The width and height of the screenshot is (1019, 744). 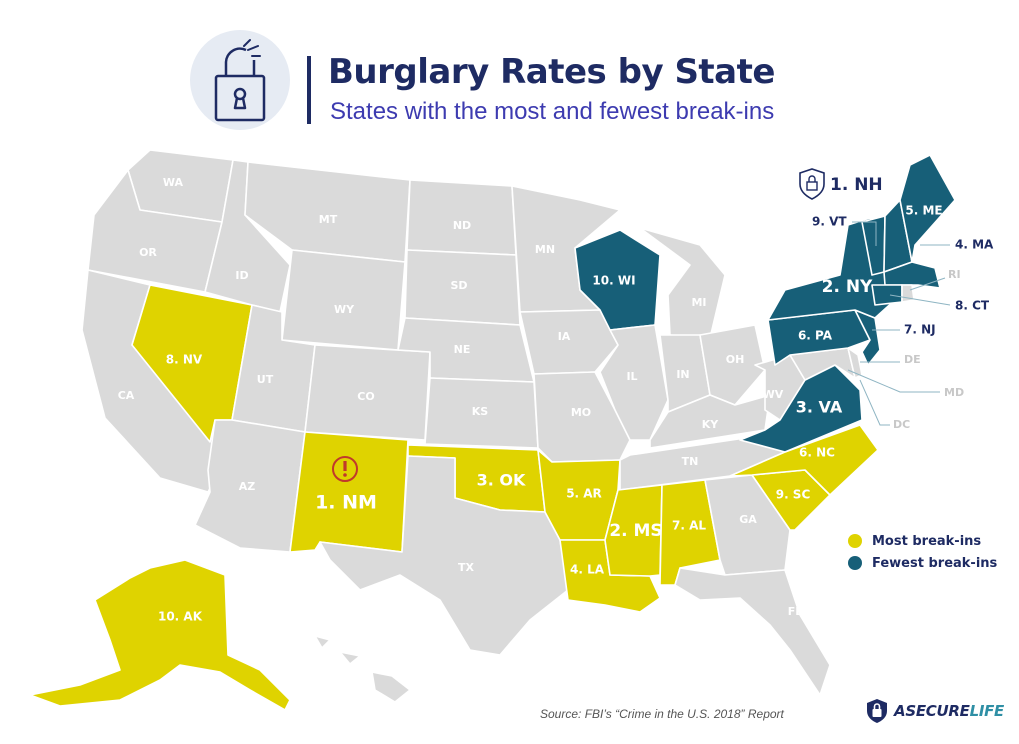 What do you see at coordinates (682, 374) in the screenshot?
I see `label-in: IN` at bounding box center [682, 374].